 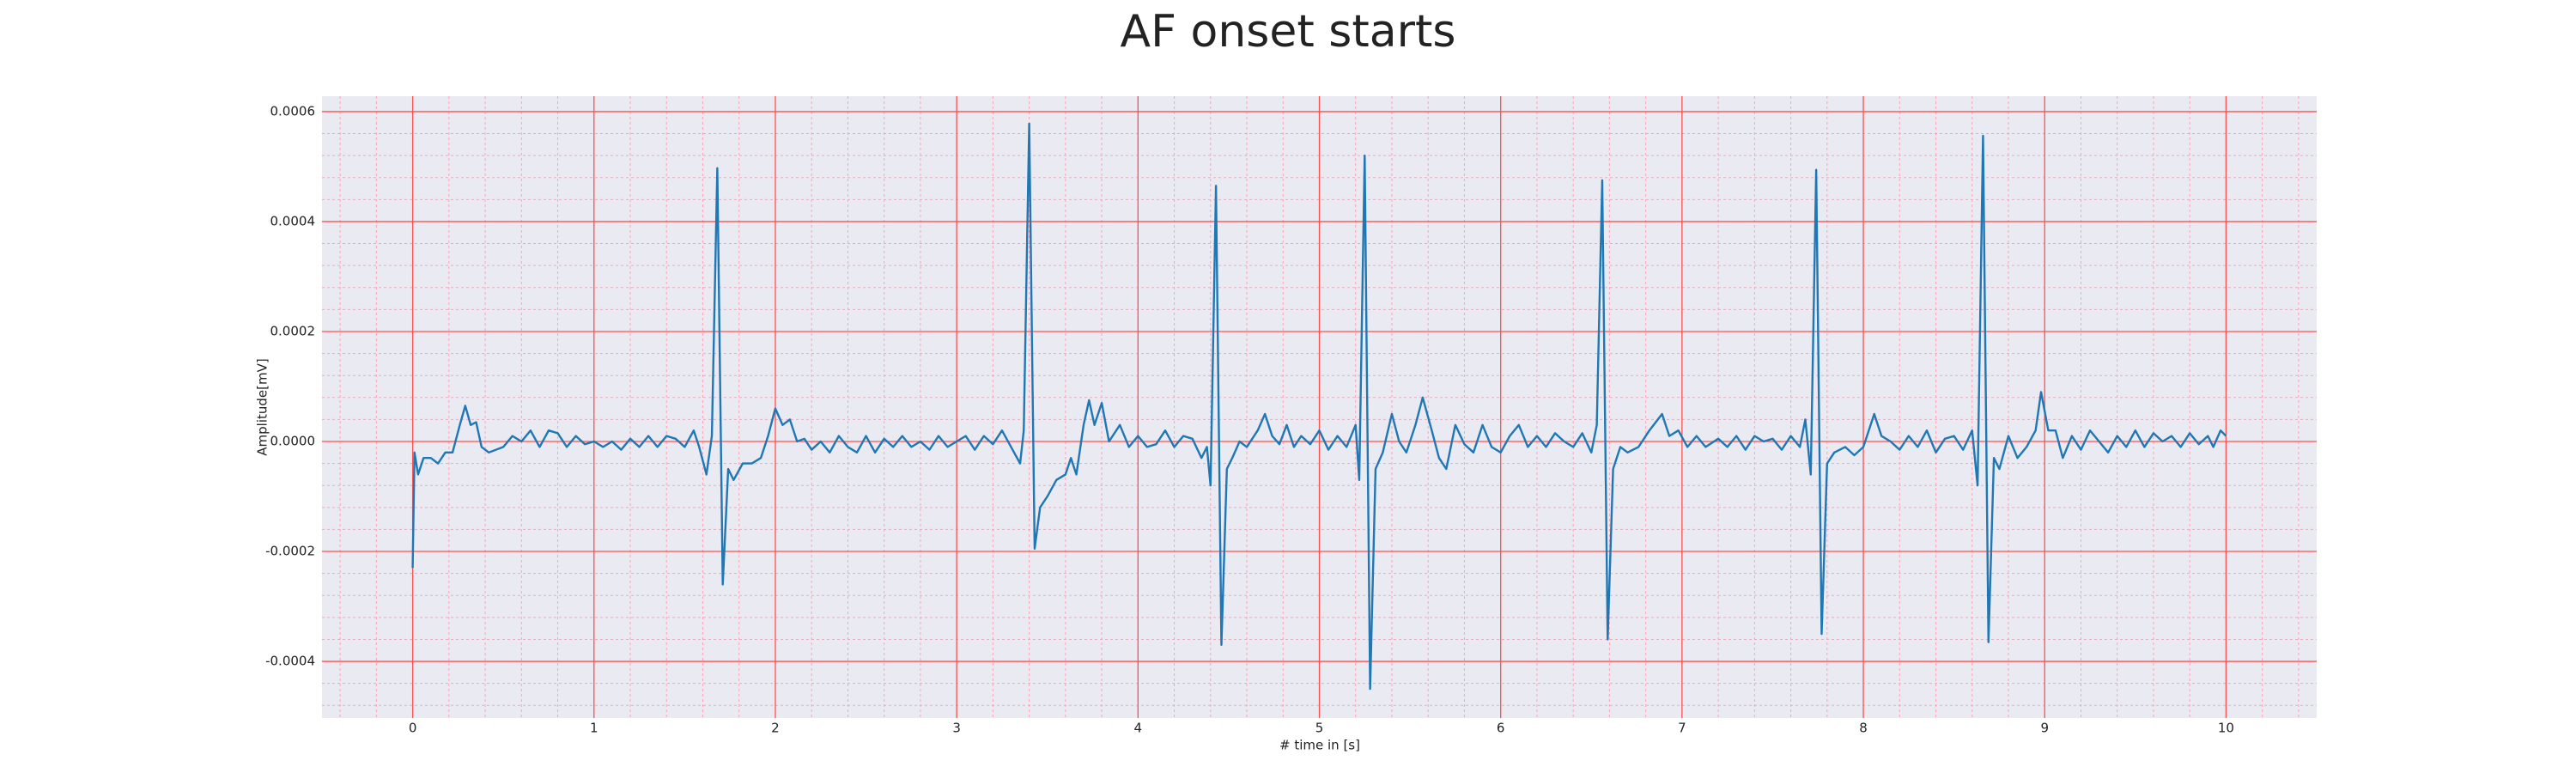 I want to click on y-tick-label: 0.0002, so click(x=293, y=330).